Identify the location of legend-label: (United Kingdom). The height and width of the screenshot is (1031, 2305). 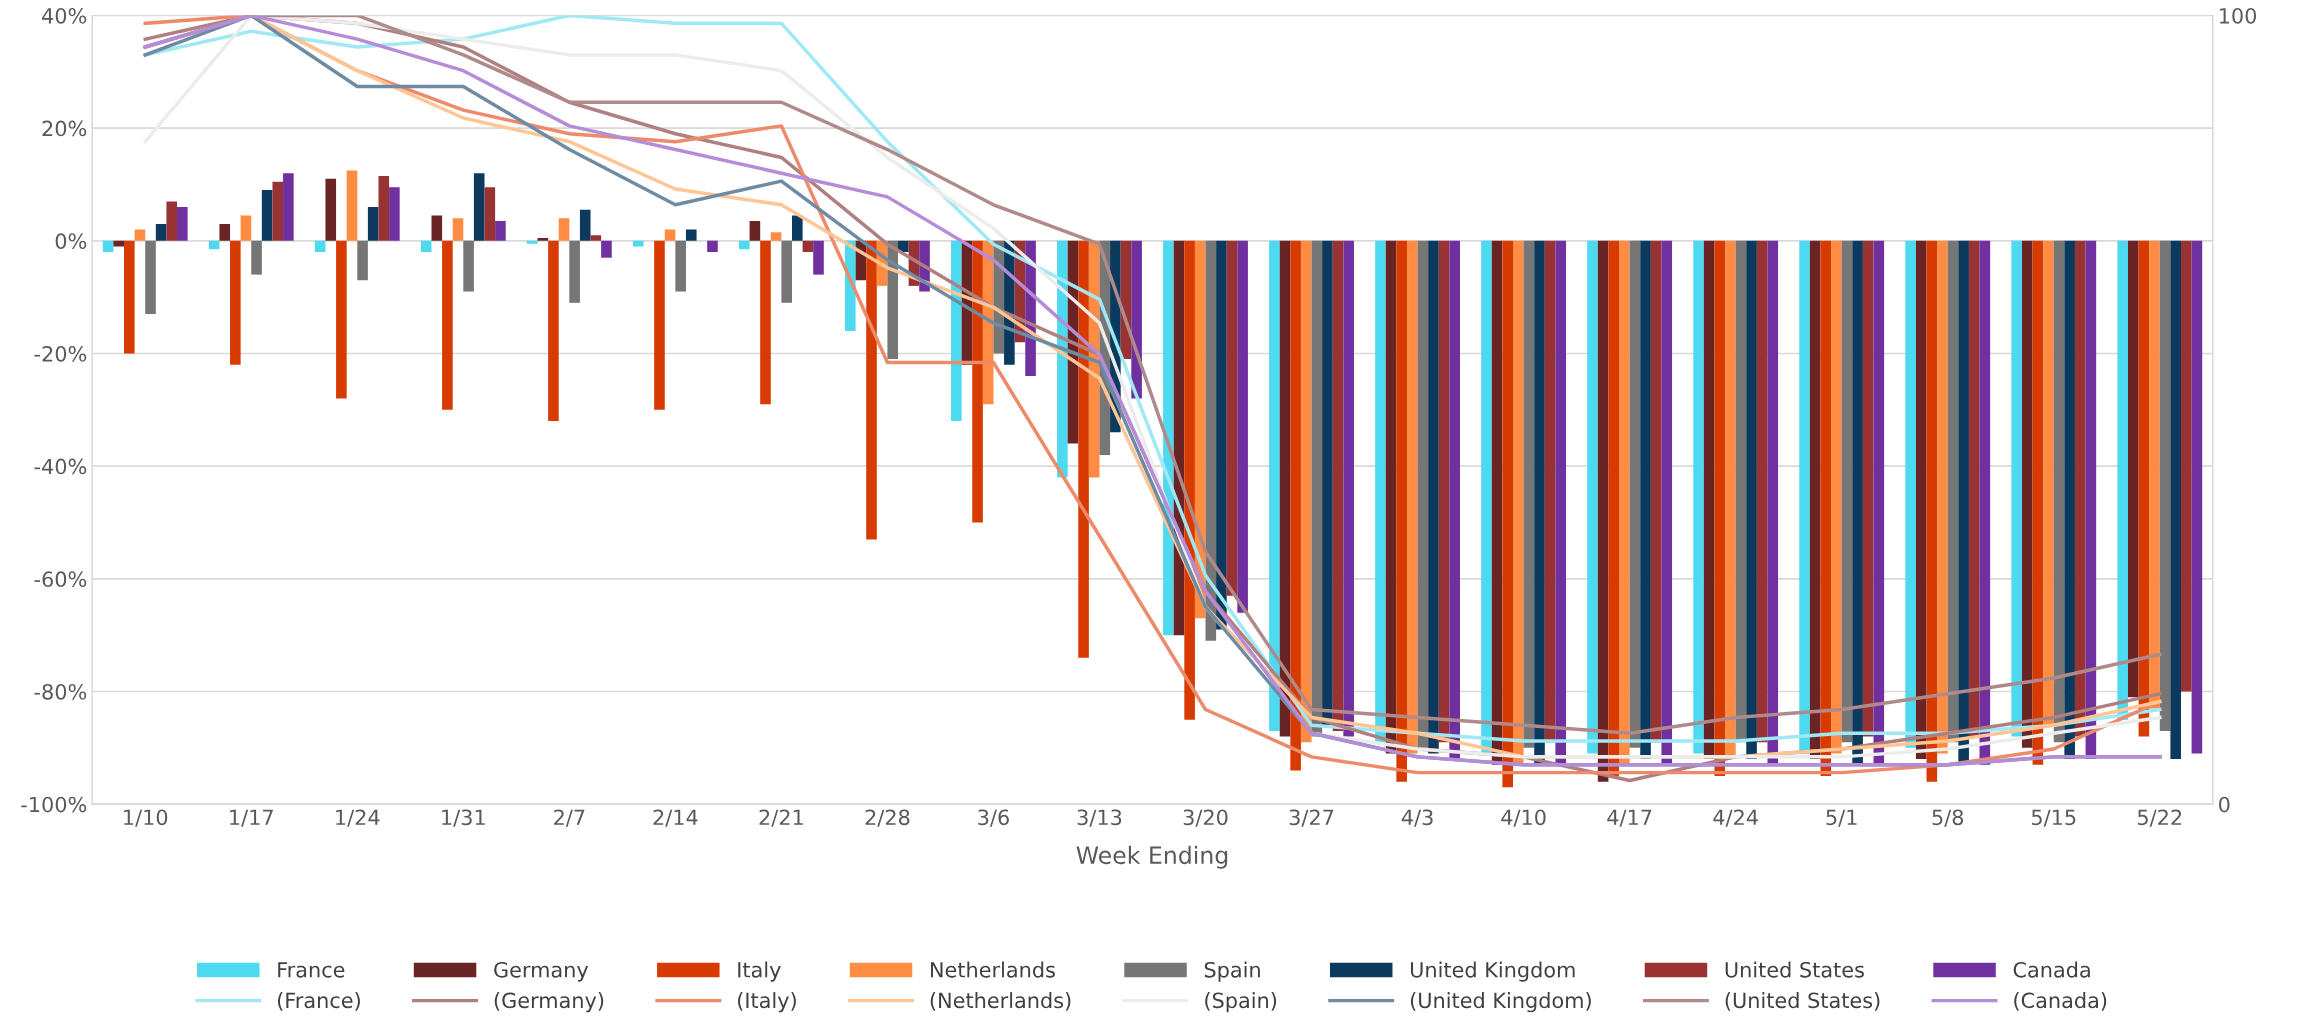
(1500, 1002).